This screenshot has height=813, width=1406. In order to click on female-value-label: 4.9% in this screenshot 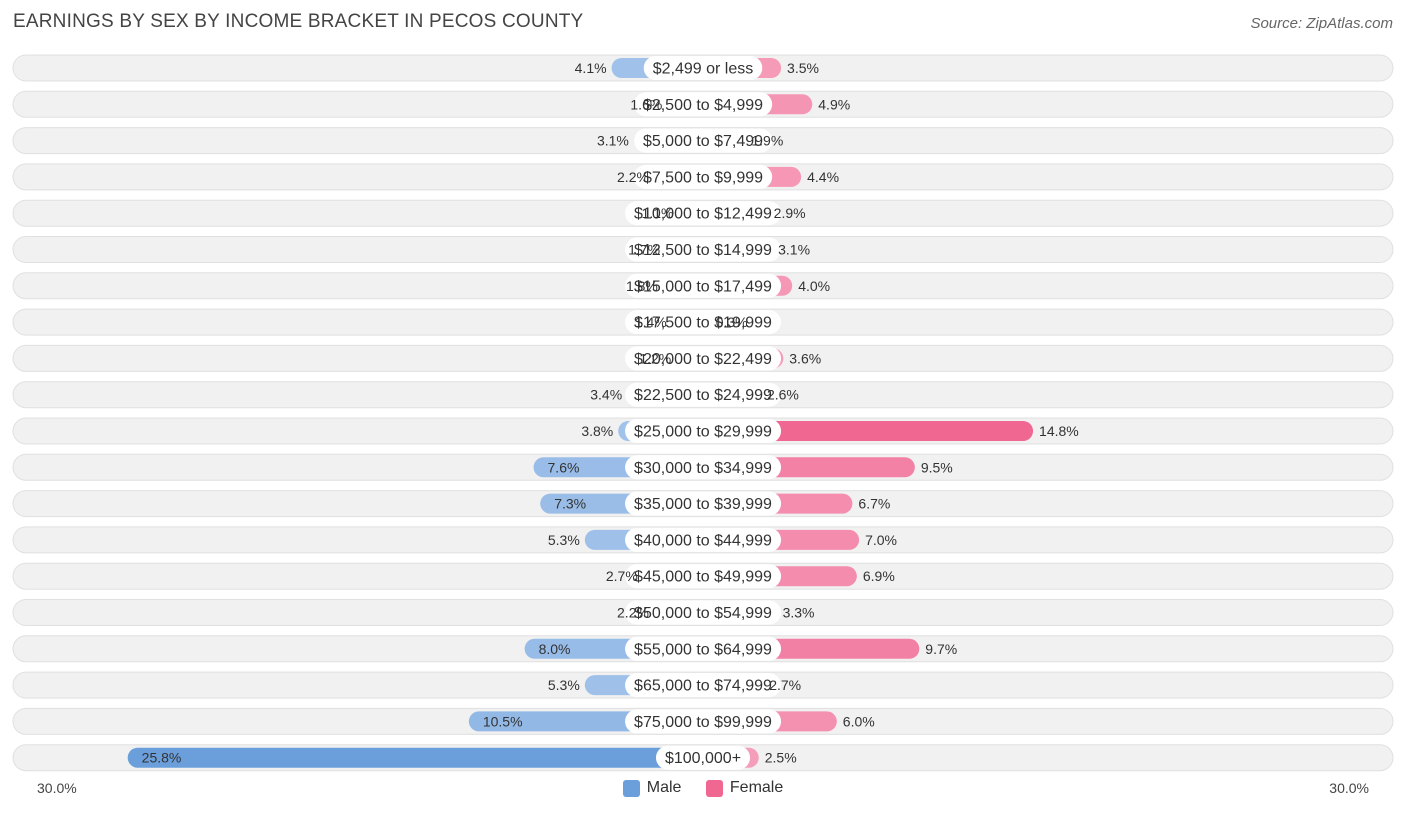, I will do `click(834, 104)`.